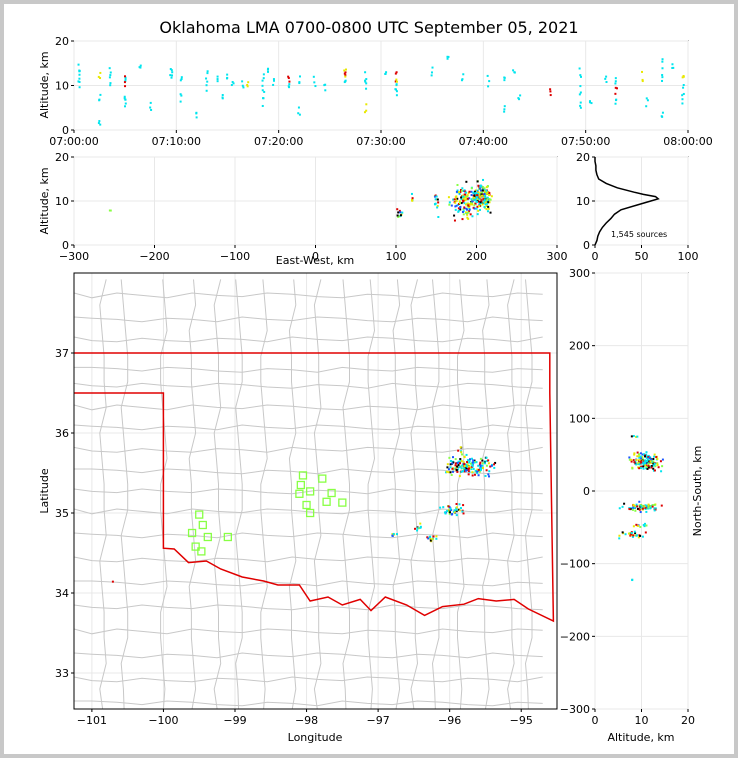 The image size is (738, 758). Describe the element at coordinates (154, 256) in the screenshot. I see `ew-axis-xtick-label: −200` at that location.